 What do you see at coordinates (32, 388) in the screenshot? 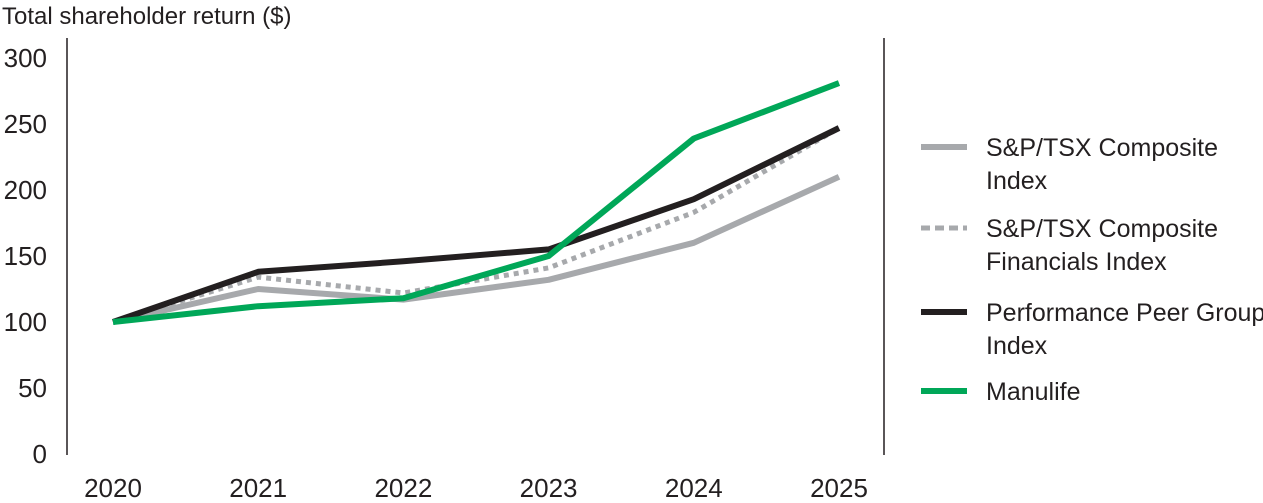
I see `y-tick-label: 50` at bounding box center [32, 388].